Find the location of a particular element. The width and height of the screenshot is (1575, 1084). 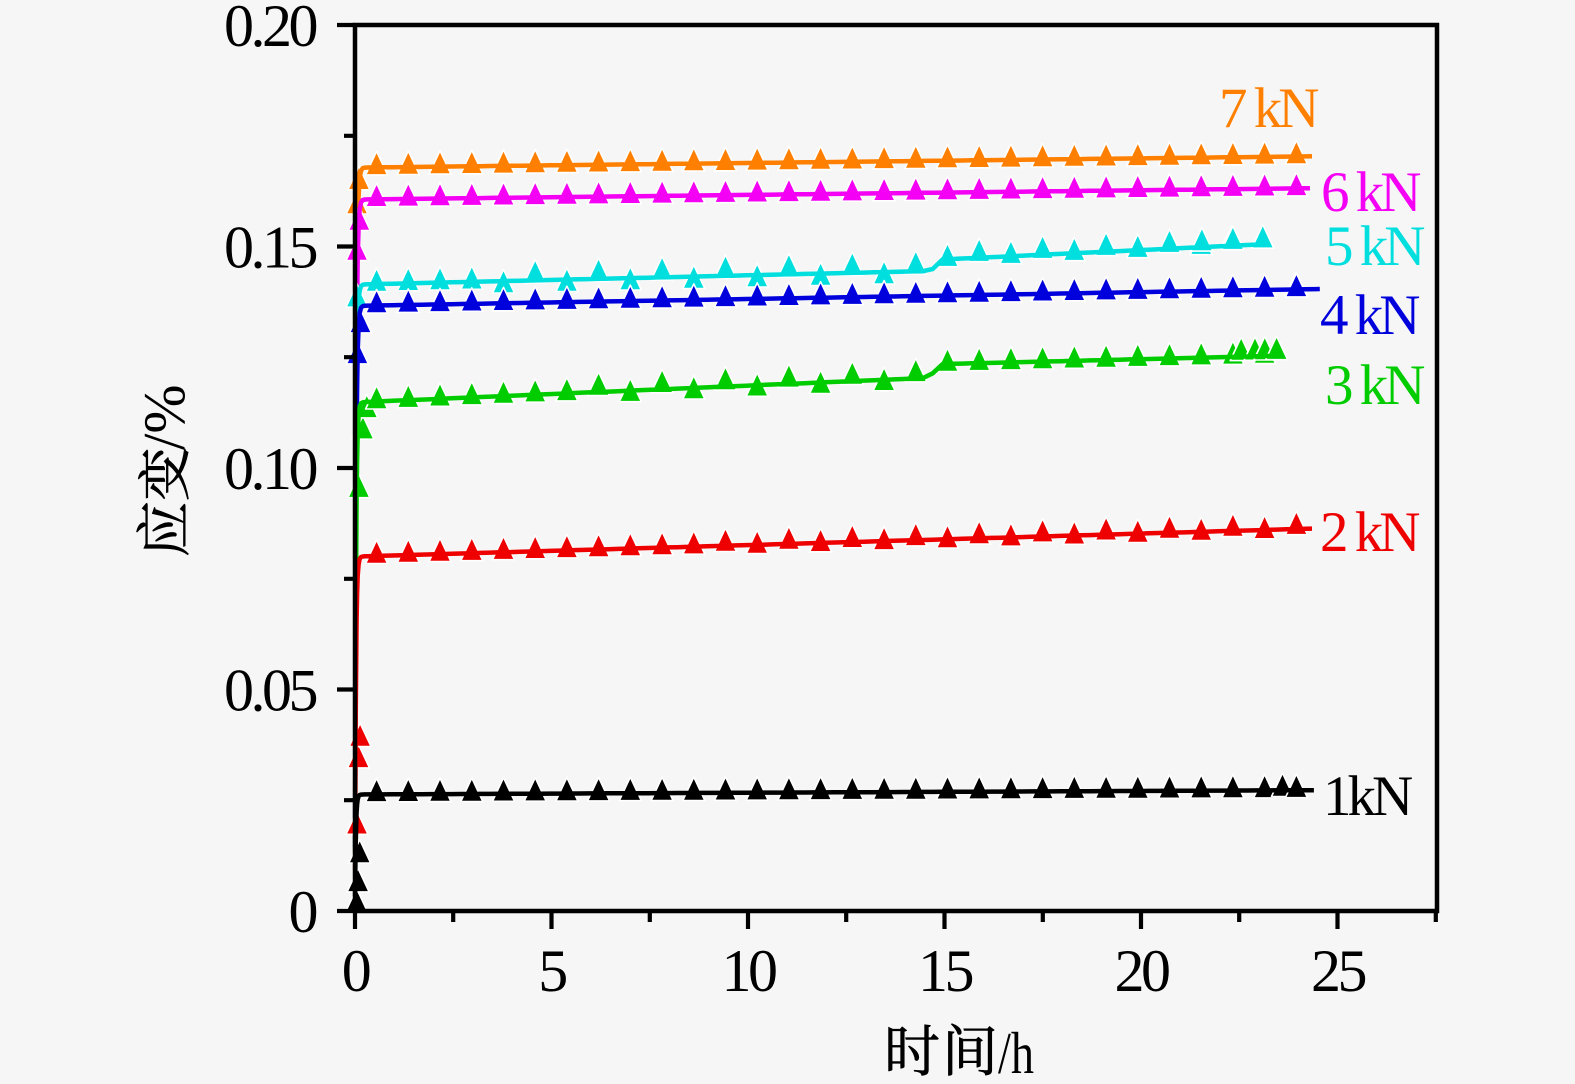

svg-text: 0.05 is located at coordinates (270, 691).